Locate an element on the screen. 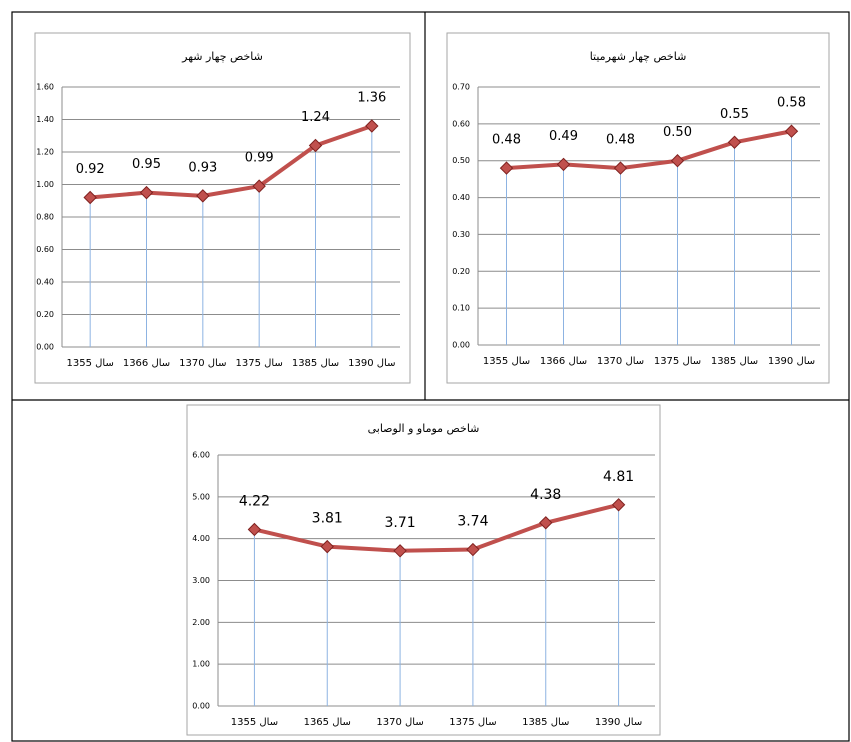 The height and width of the screenshot is (742, 851). y-tick-label: 1.40 is located at coordinates (45, 119).